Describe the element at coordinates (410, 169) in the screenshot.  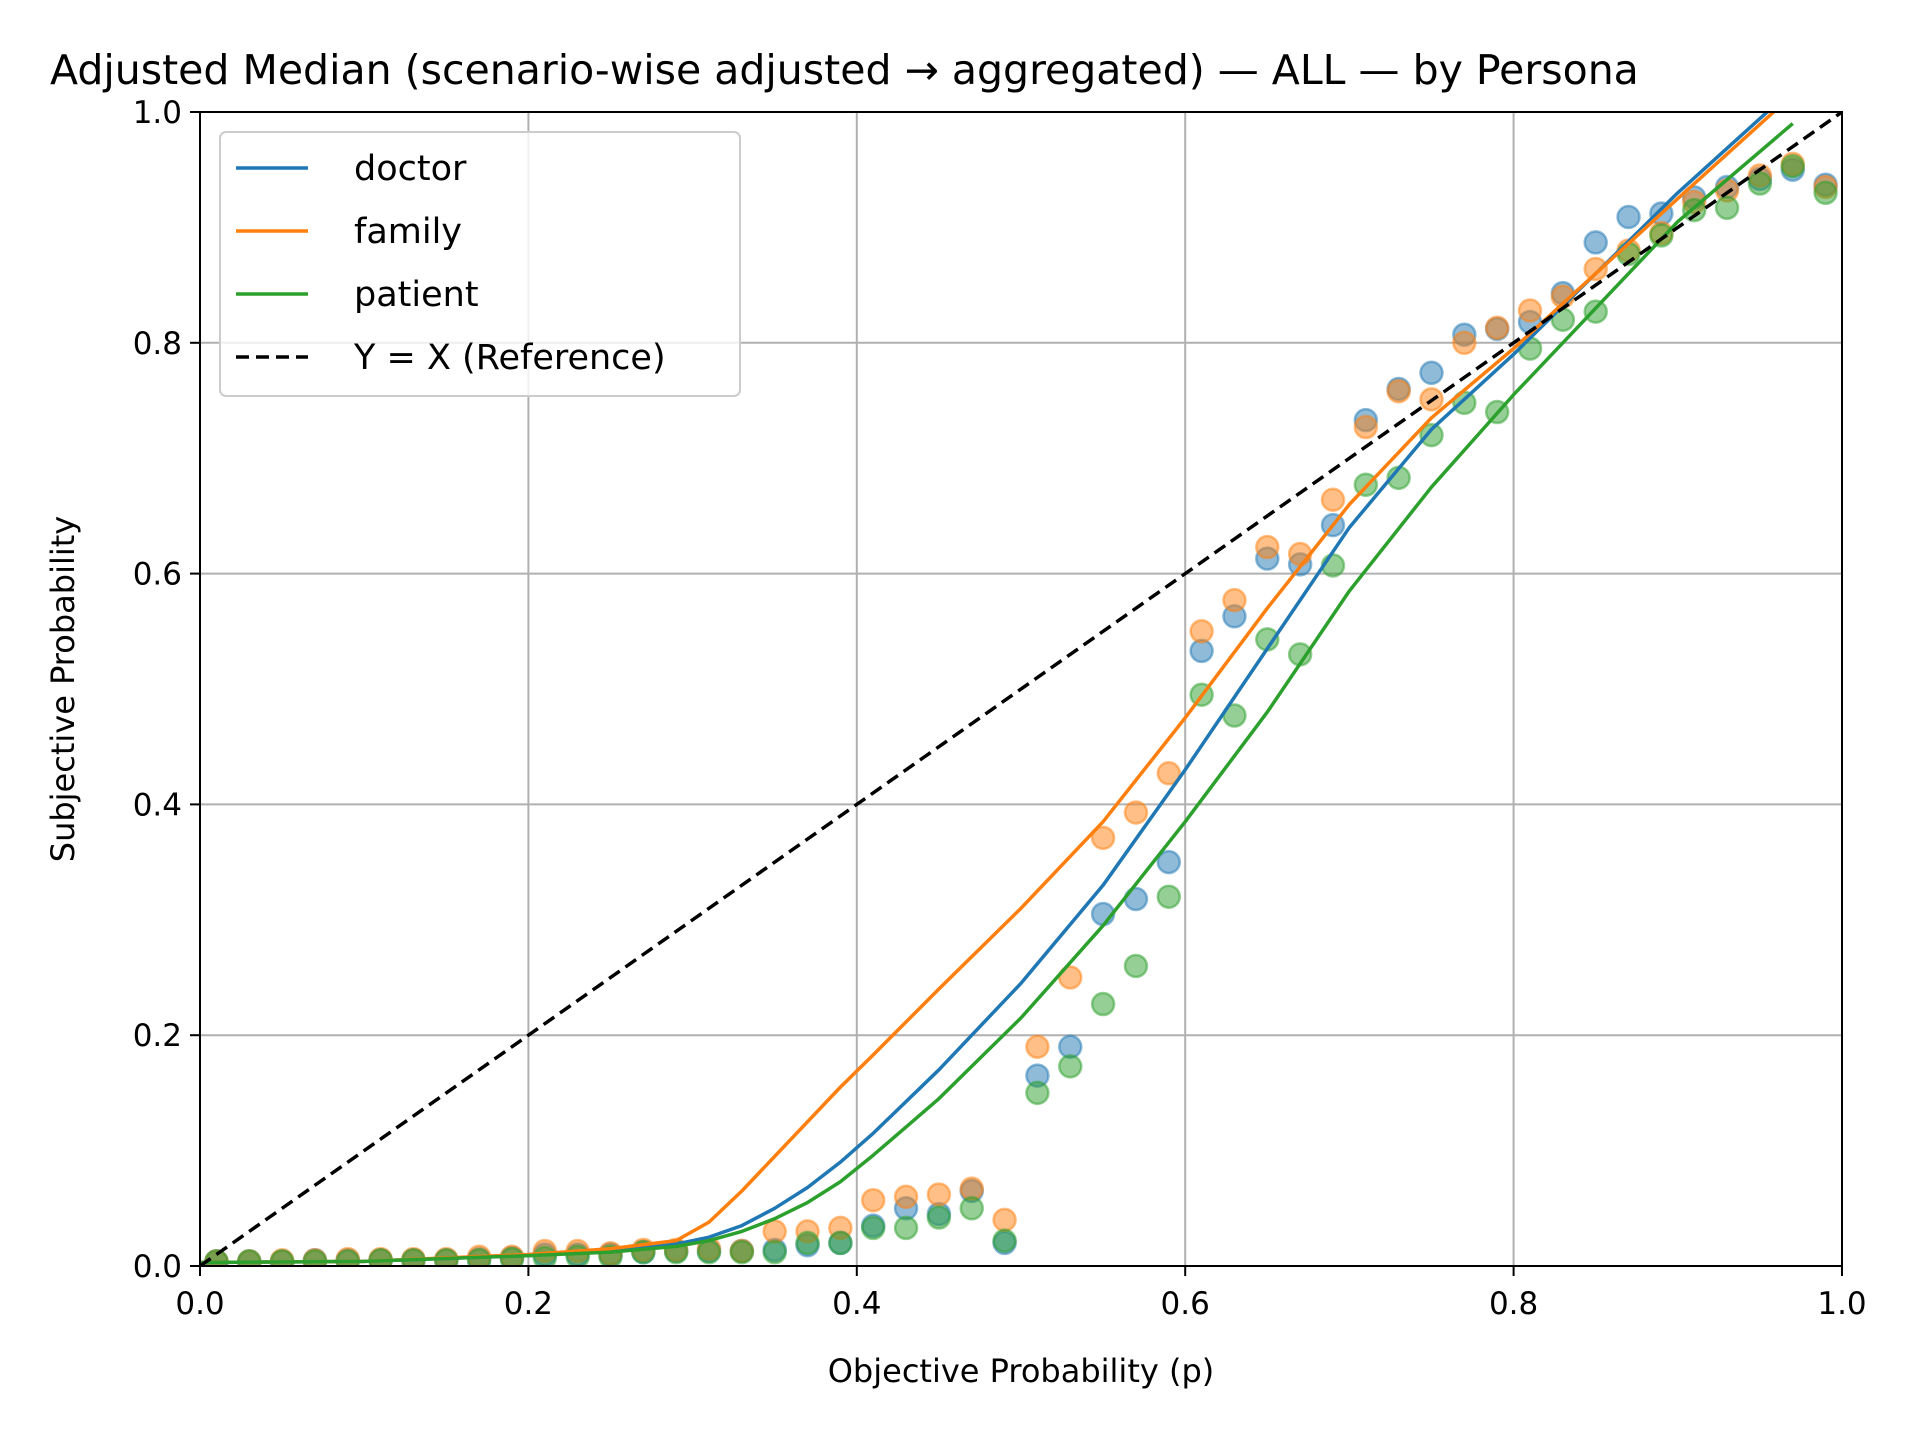
I see `legend-label: doctor` at that location.